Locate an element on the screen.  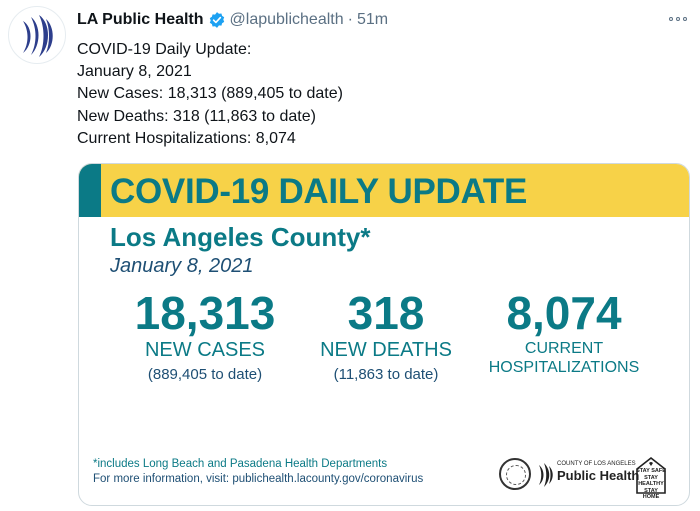
more-options-icon is located at coordinates (678, 19).